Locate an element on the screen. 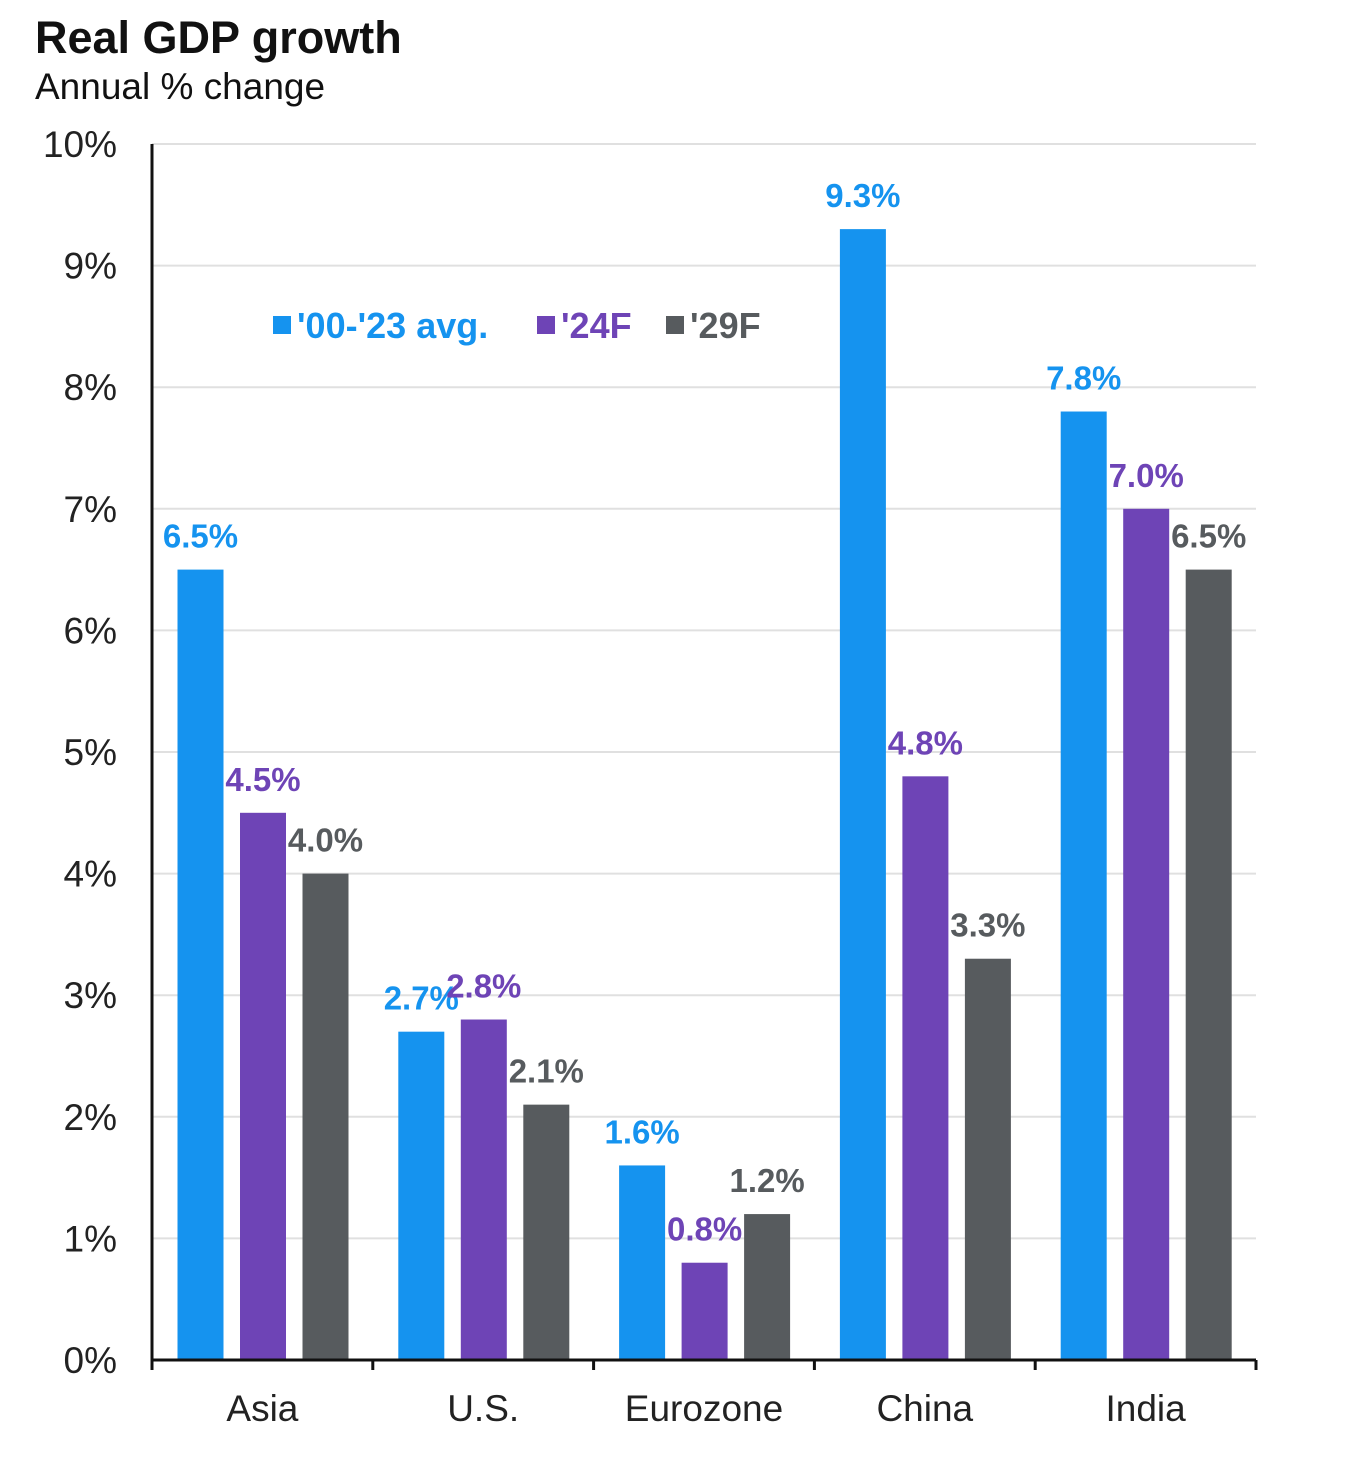 The image size is (1350, 1470). data-label: 7.8% is located at coordinates (1083, 378).